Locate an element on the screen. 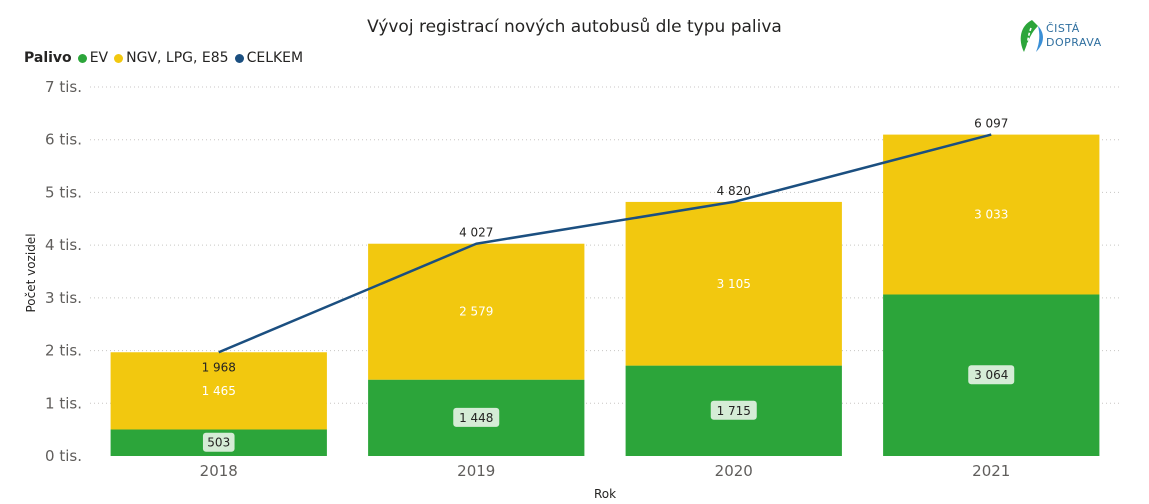  legend: Palivo EV NGV, LPG, E85 CELKEM is located at coordinates (166, 58).